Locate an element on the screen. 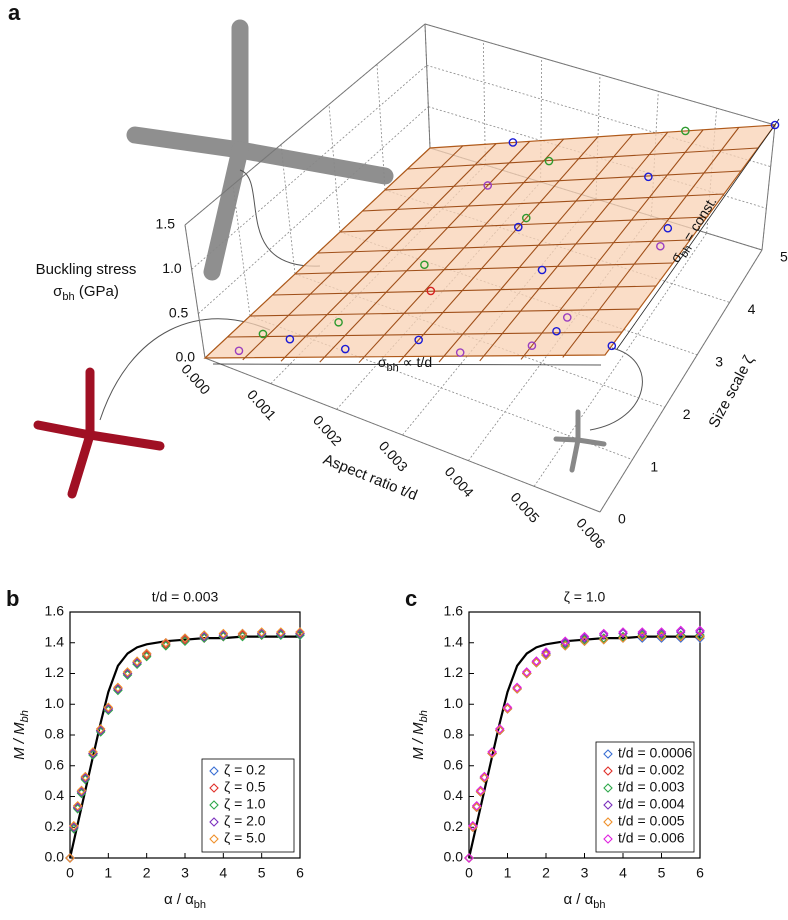 This screenshot has height=920, width=788. legend-label: t/d = 0.006 is located at coordinates (651, 838).